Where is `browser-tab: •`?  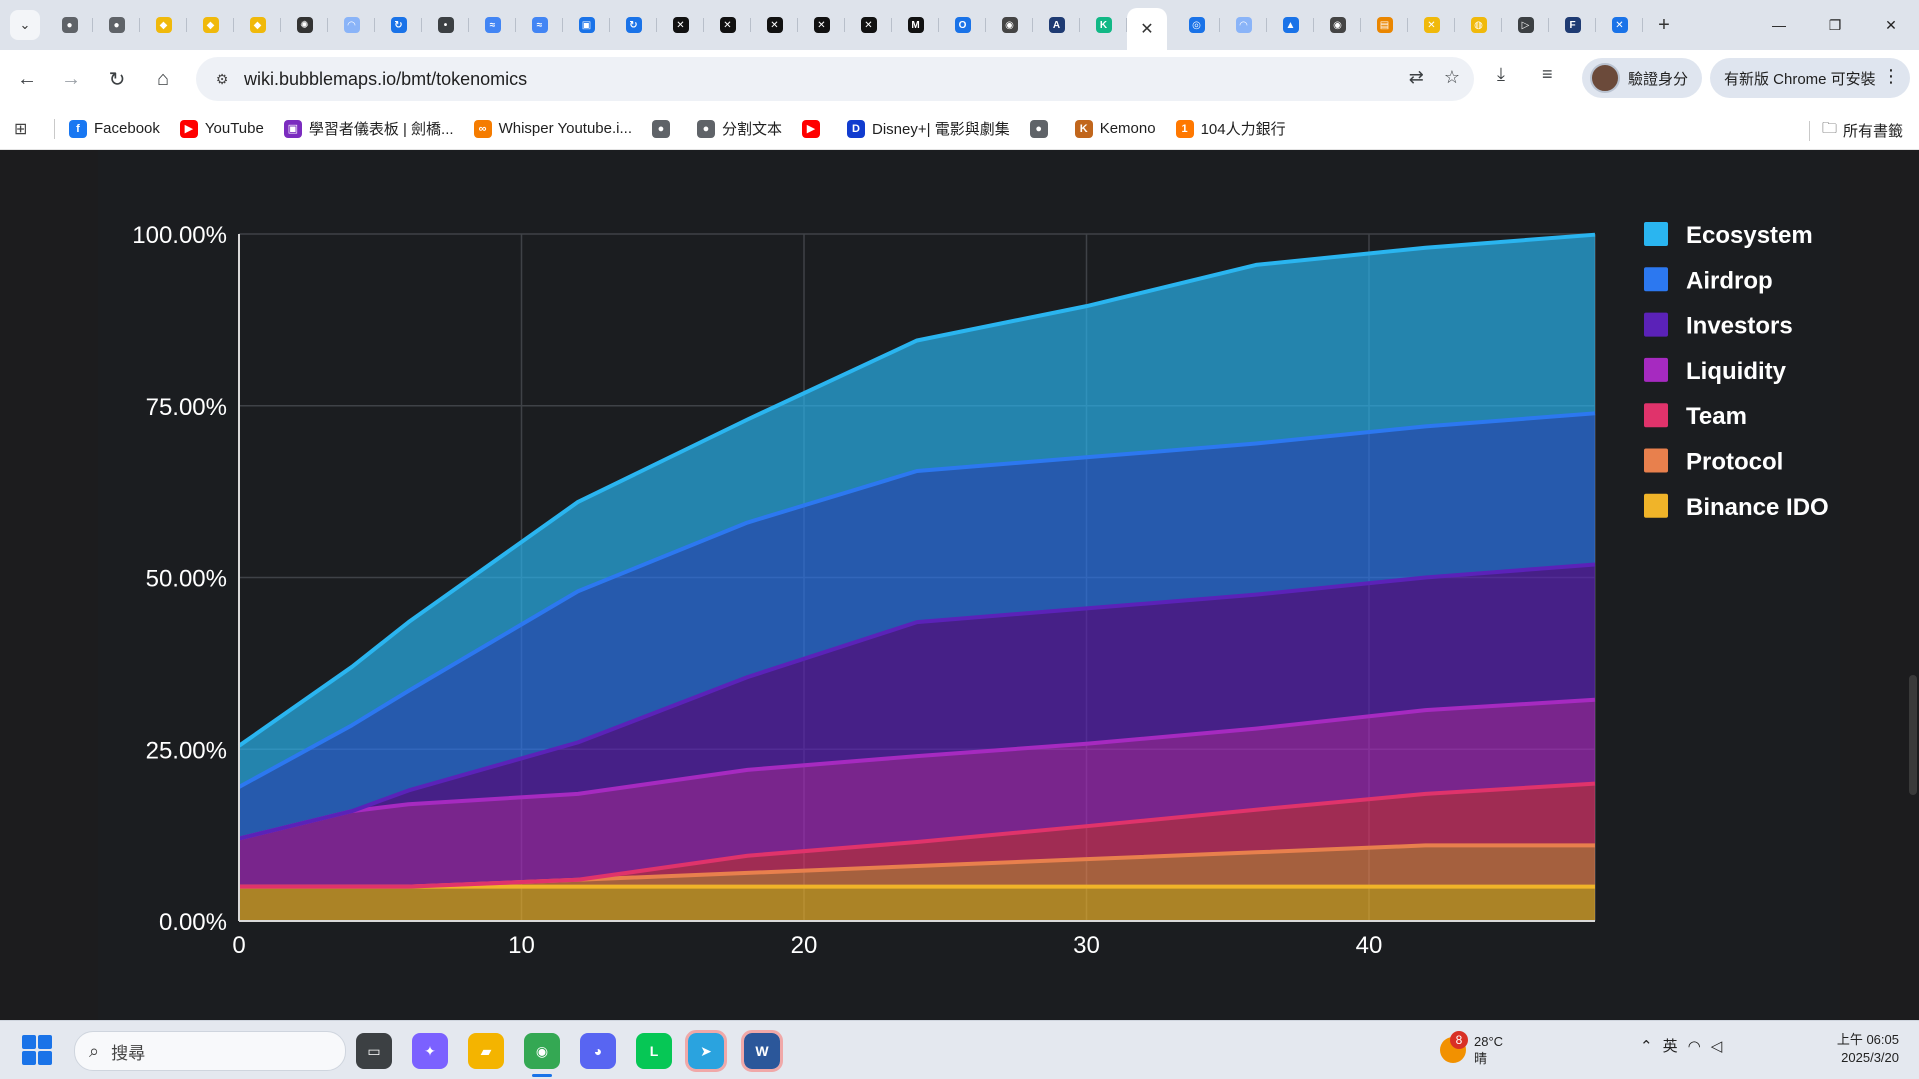 browser-tab: • is located at coordinates (445, 25).